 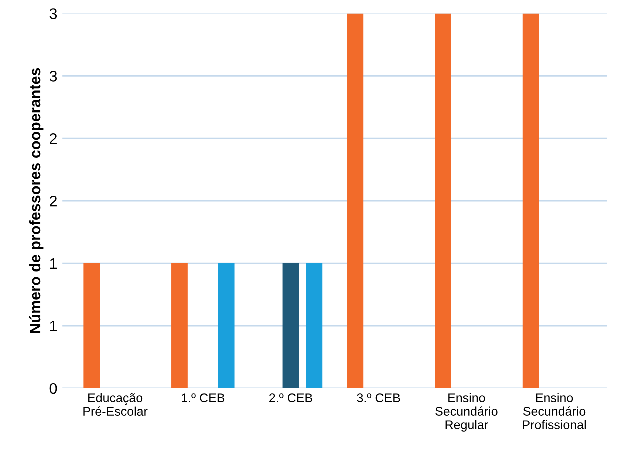 I want to click on x-tick-label: Educação Pré-Escolar, so click(x=116, y=404).